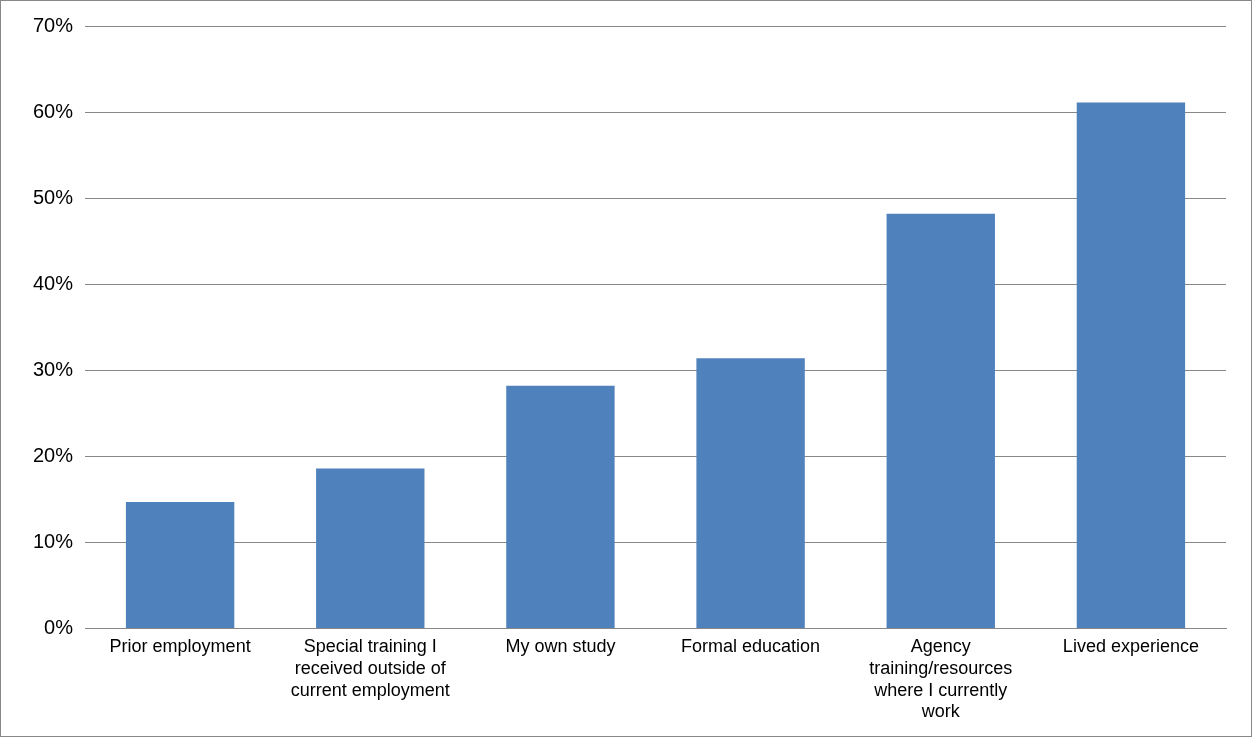  What do you see at coordinates (53, 454) in the screenshot?
I see `y-tick-label: 20%` at bounding box center [53, 454].